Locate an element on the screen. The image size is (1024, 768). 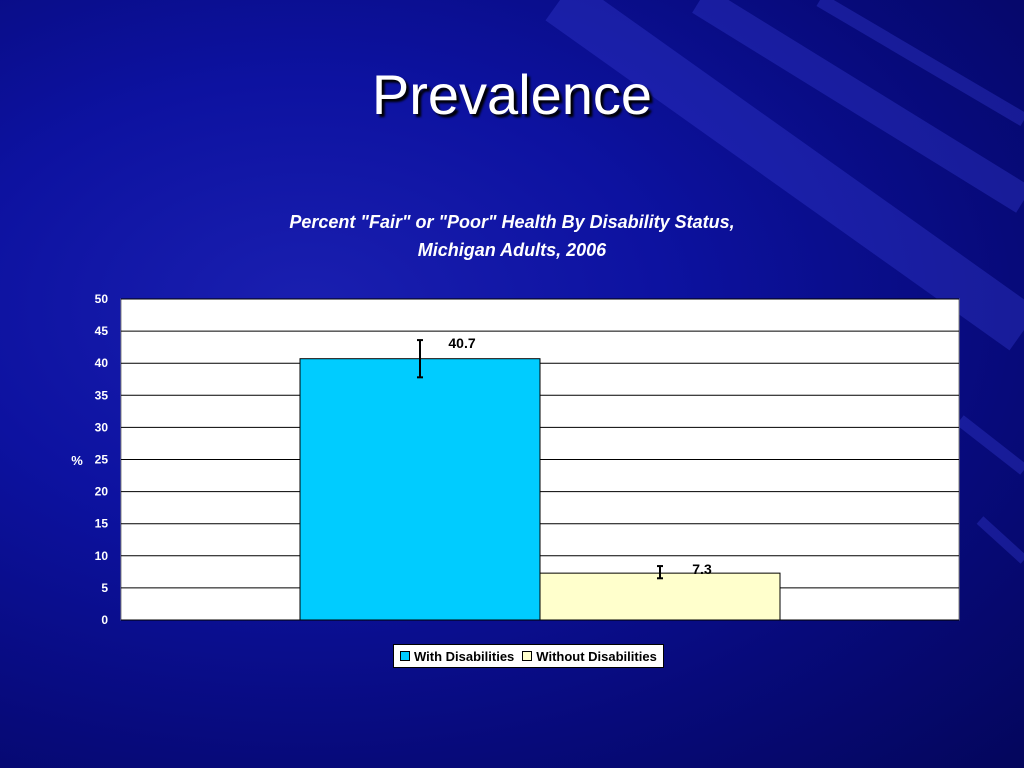
bar-with-disabilities is located at coordinates (420, 489).